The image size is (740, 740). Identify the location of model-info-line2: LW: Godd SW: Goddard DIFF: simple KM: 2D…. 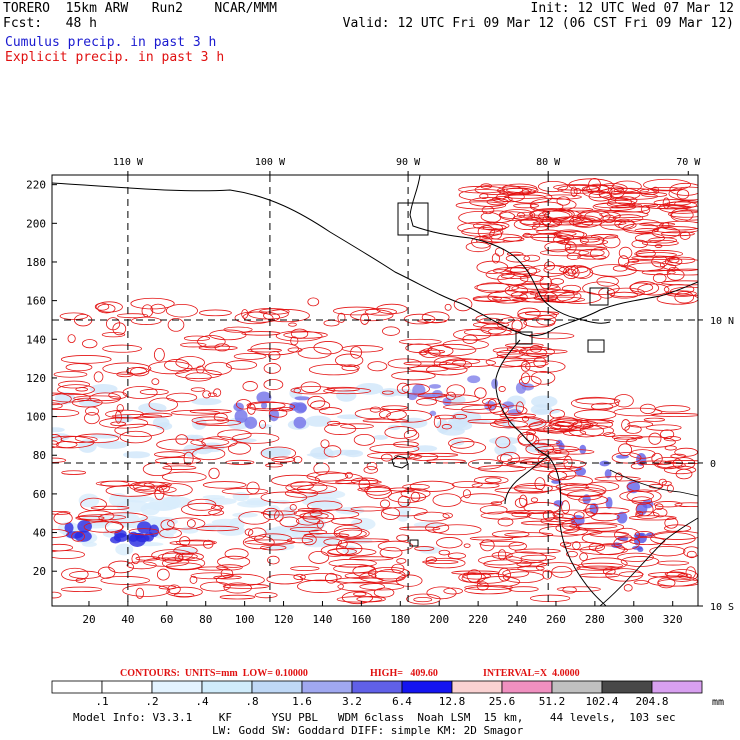
(368, 730).